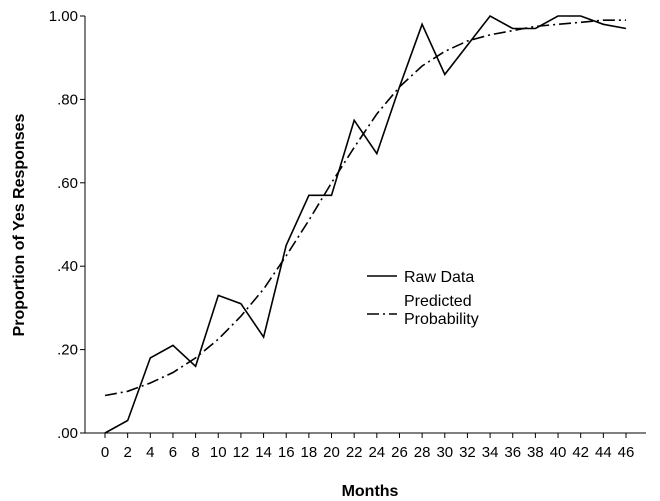 This screenshot has width=660, height=501. What do you see at coordinates (173, 452) in the screenshot?
I see `x-tick-label: 6` at bounding box center [173, 452].